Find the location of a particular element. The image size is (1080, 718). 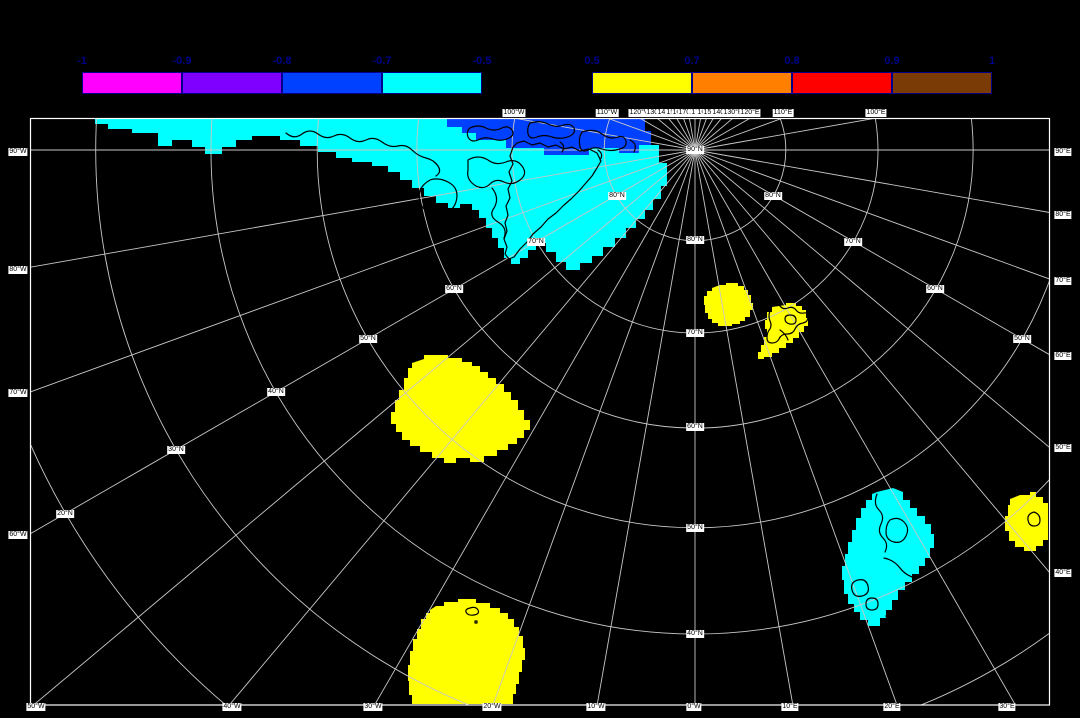

graticule-label: 60°W is located at coordinates (18, 535).